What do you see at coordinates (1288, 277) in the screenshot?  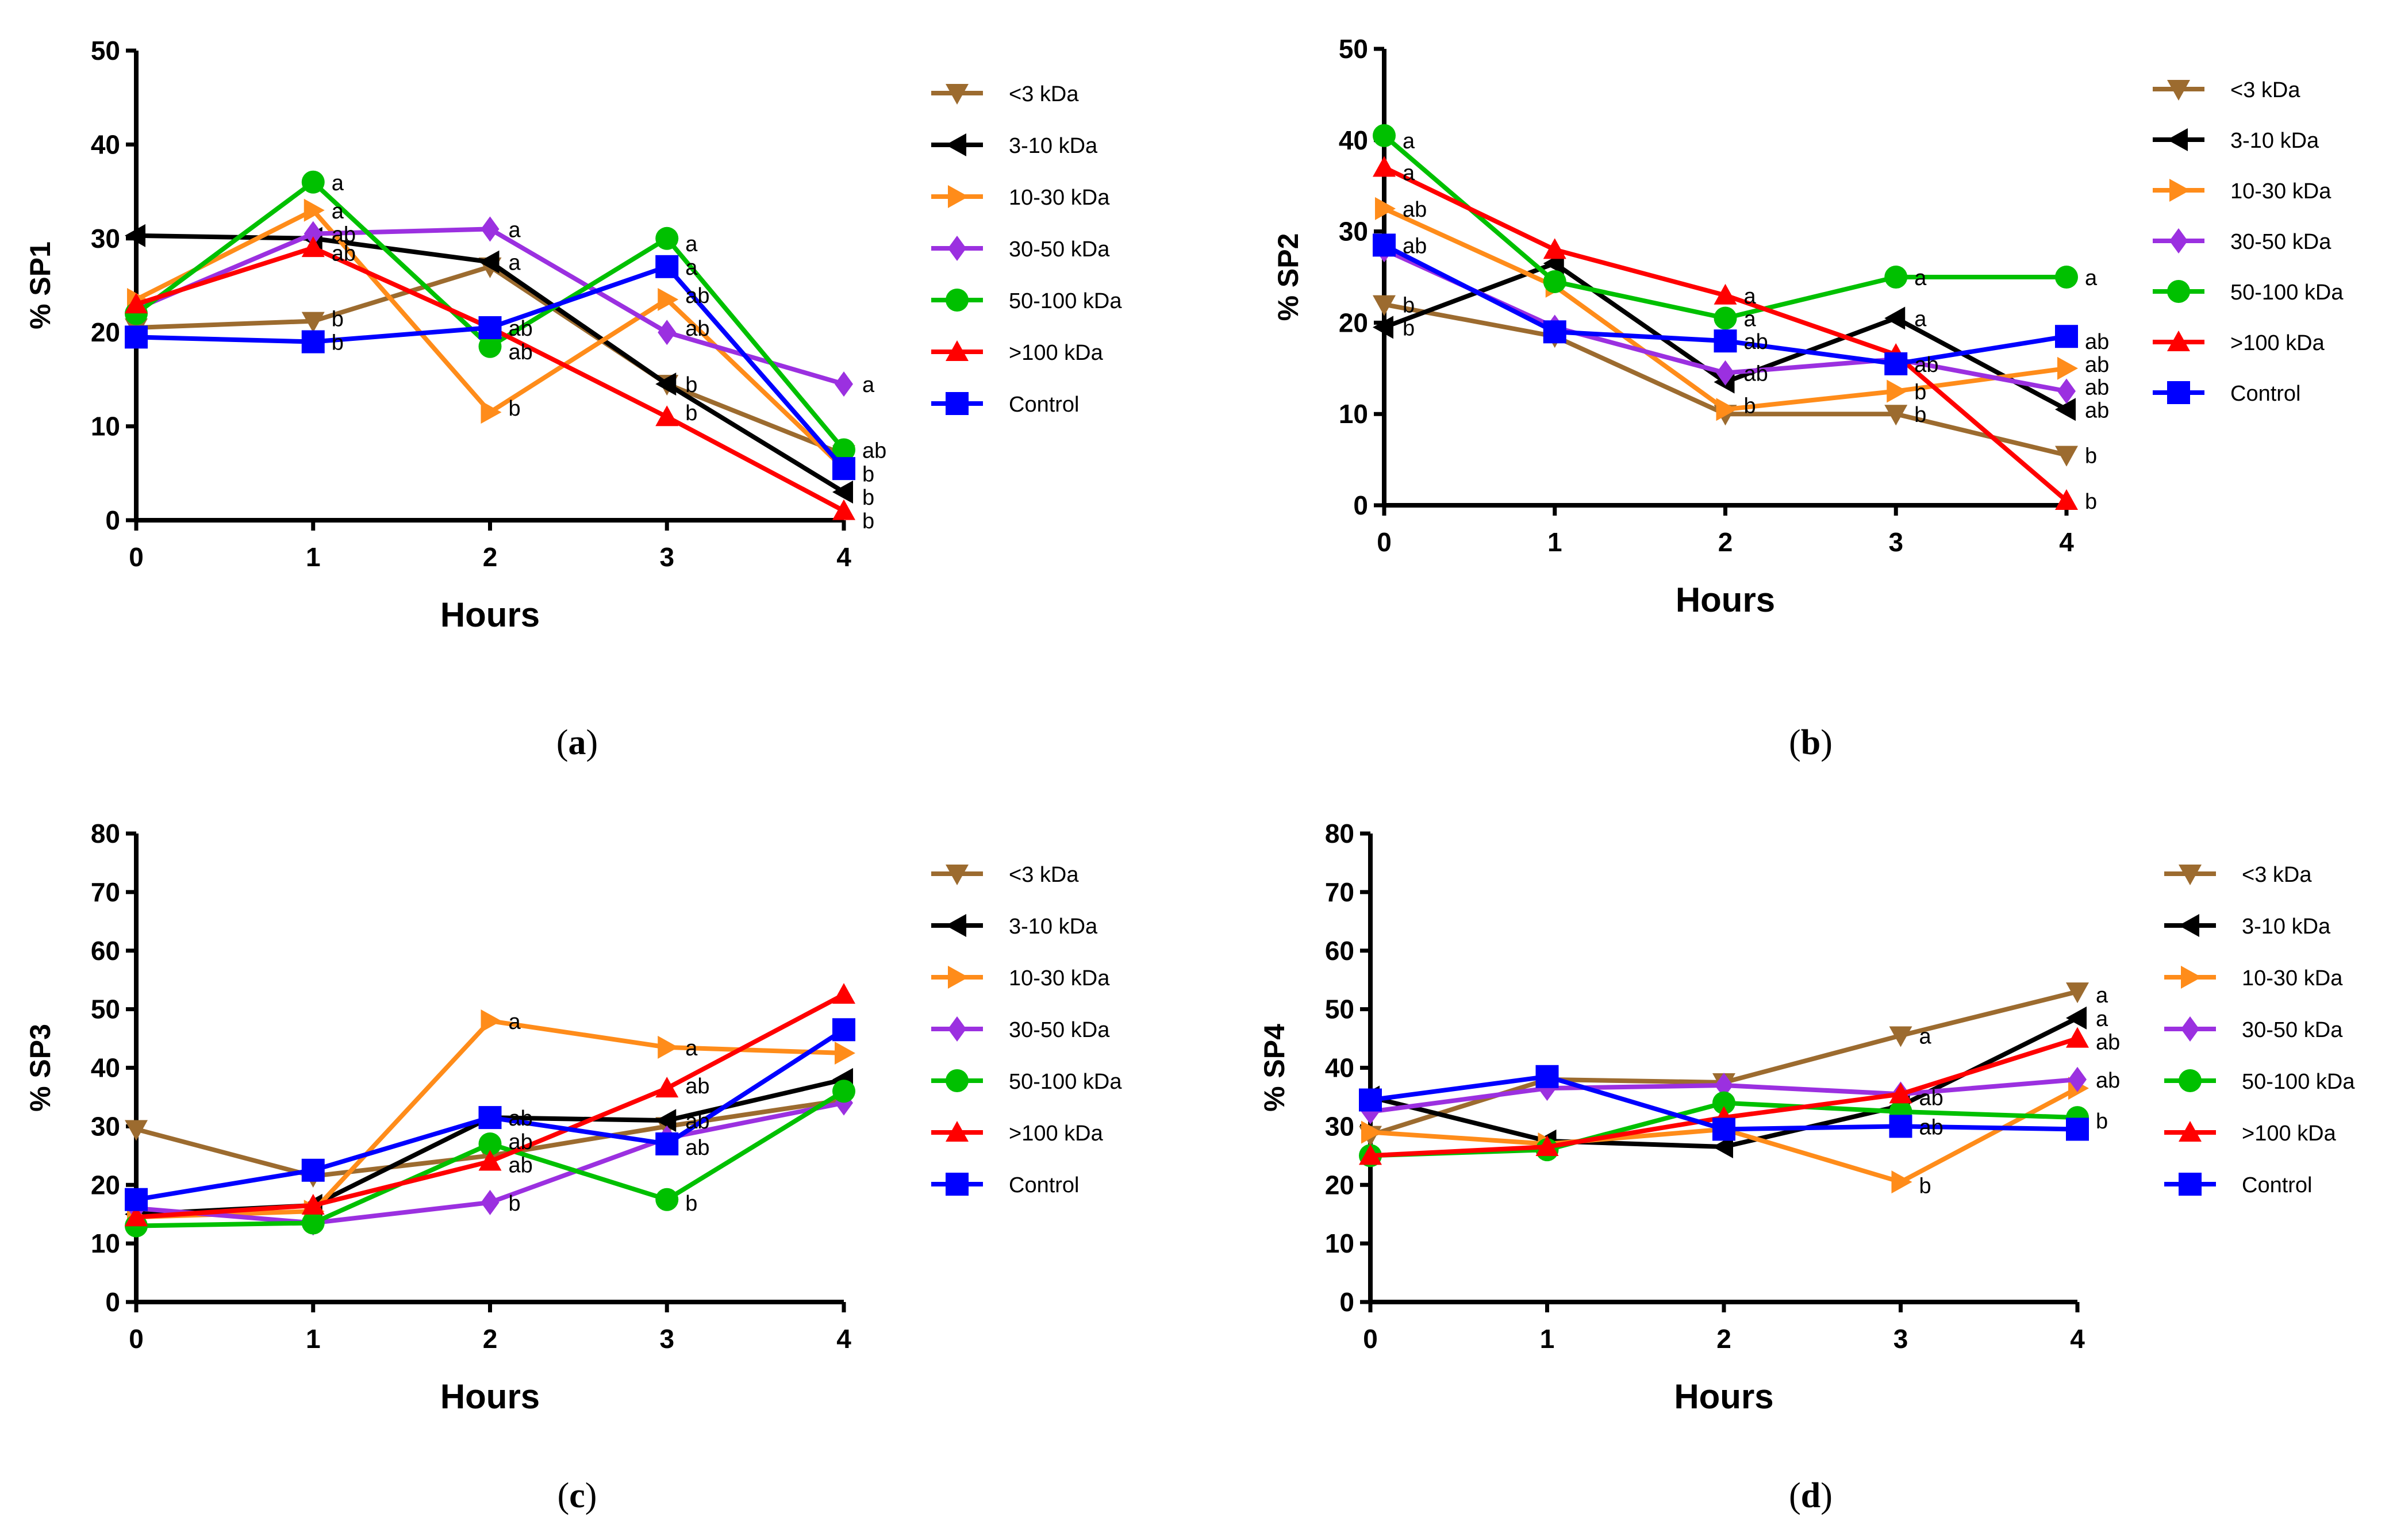 I see `y-axis-label: % SP2` at bounding box center [1288, 277].